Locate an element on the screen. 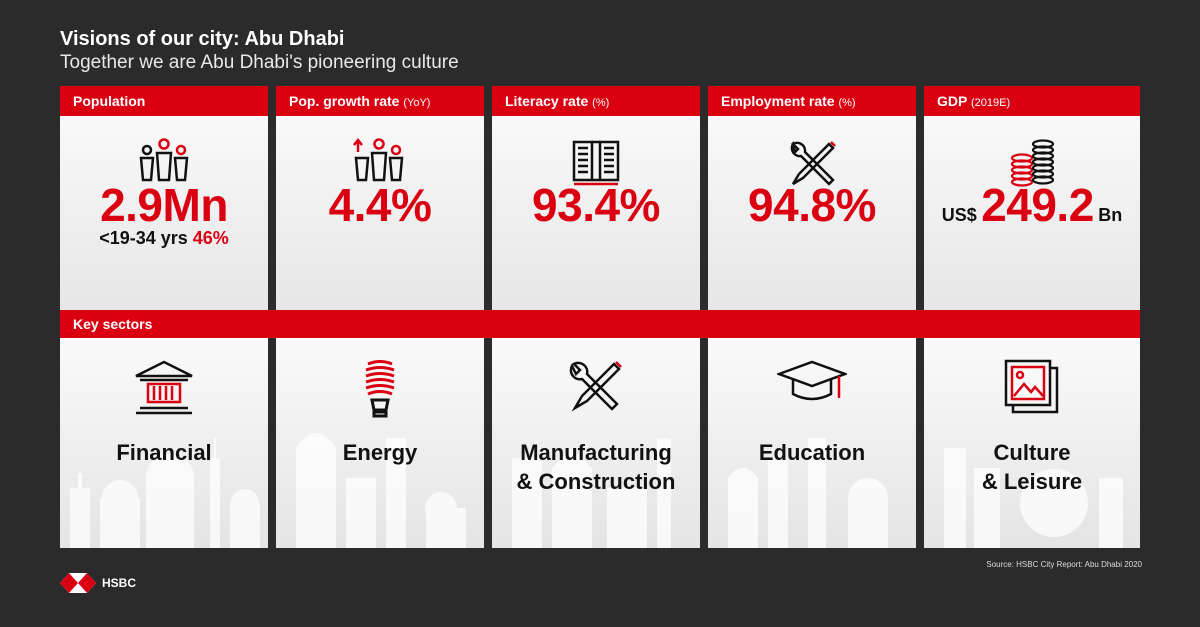 The width and height of the screenshot is (1200, 627). gdp-card: GDP (2019E) US$ 249.2 Bn is located at coordinates (1032, 198).